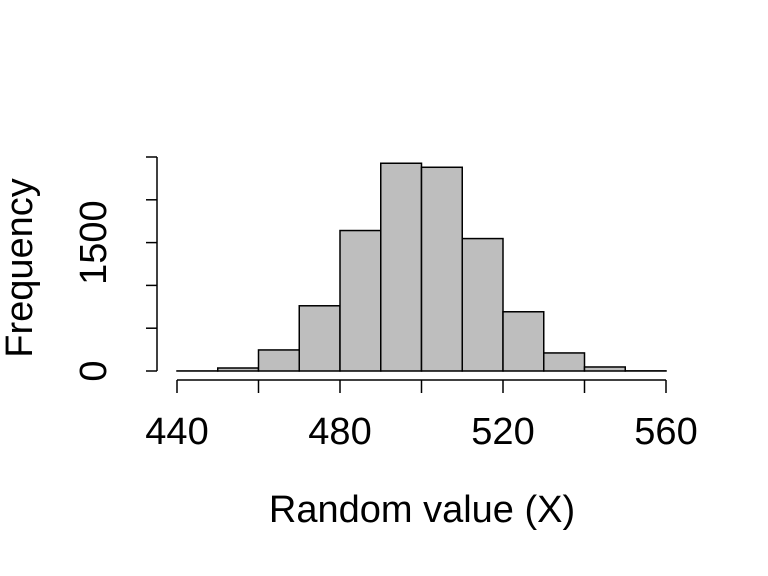  Describe the element at coordinates (94, 370) in the screenshot. I see `y-tick-label: 0` at that location.